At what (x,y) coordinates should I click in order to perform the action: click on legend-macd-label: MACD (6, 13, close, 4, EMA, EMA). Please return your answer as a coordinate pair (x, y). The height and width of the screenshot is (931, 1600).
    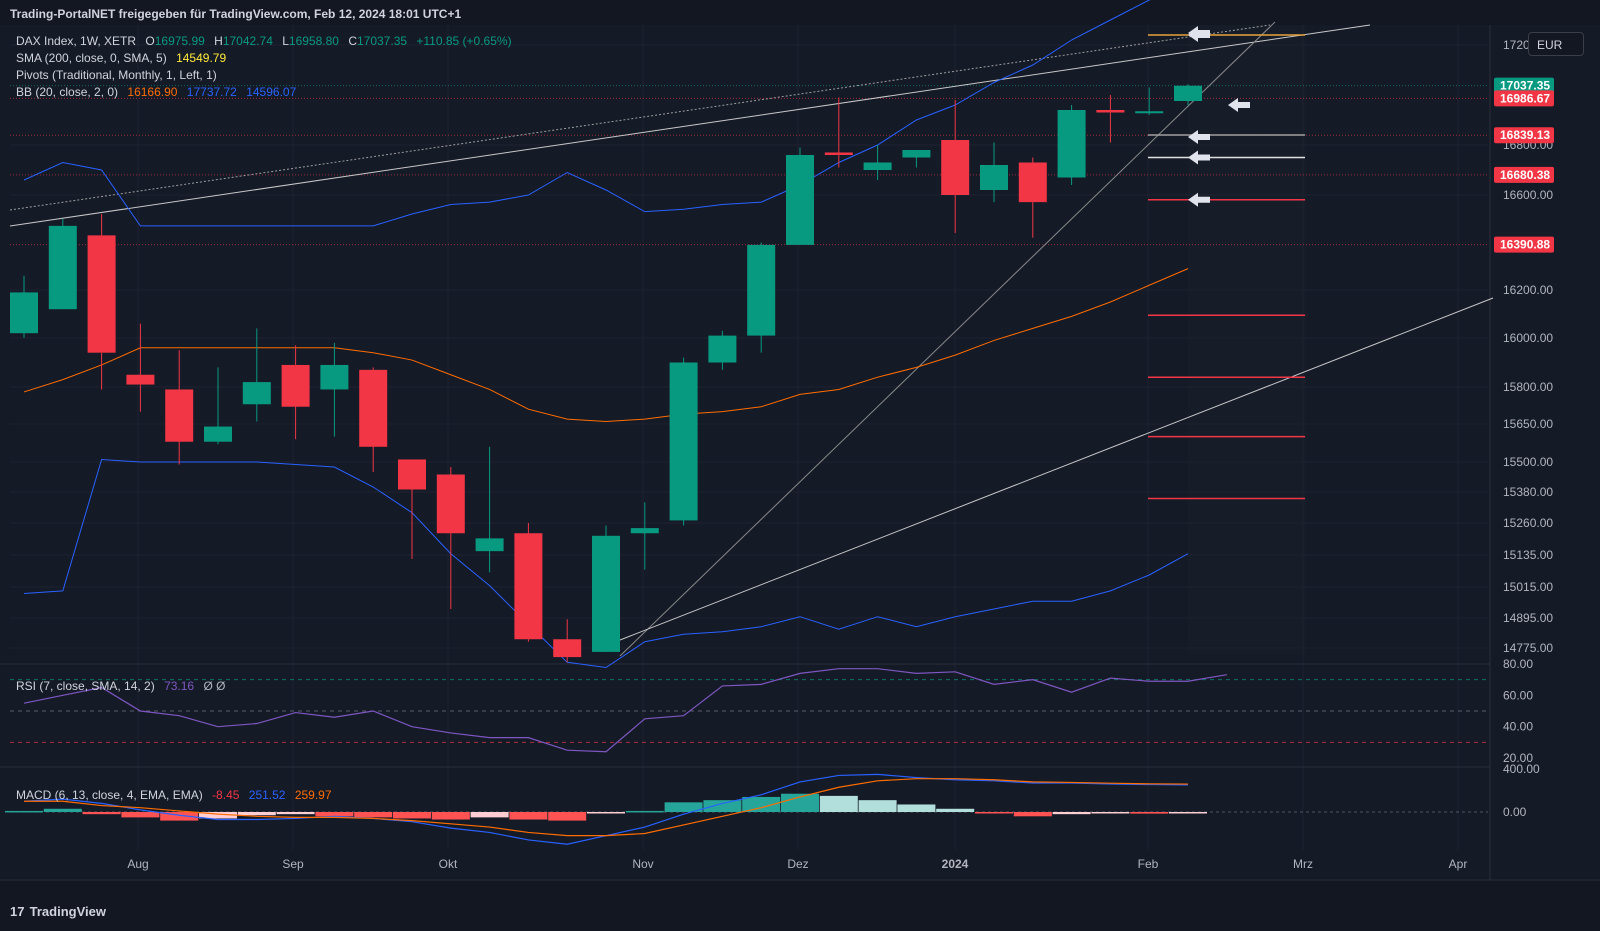
    Looking at the image, I should click on (109, 795).